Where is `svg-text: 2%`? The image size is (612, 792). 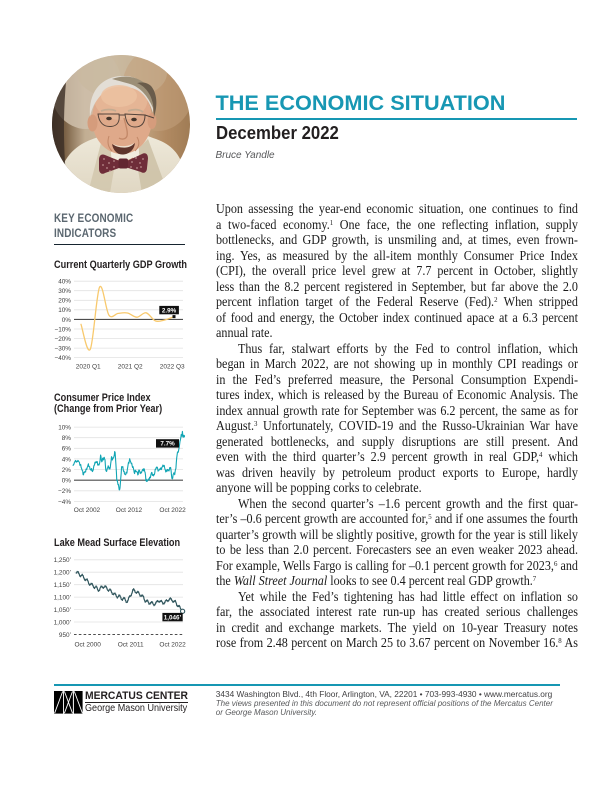 svg-text: 2% is located at coordinates (67, 470).